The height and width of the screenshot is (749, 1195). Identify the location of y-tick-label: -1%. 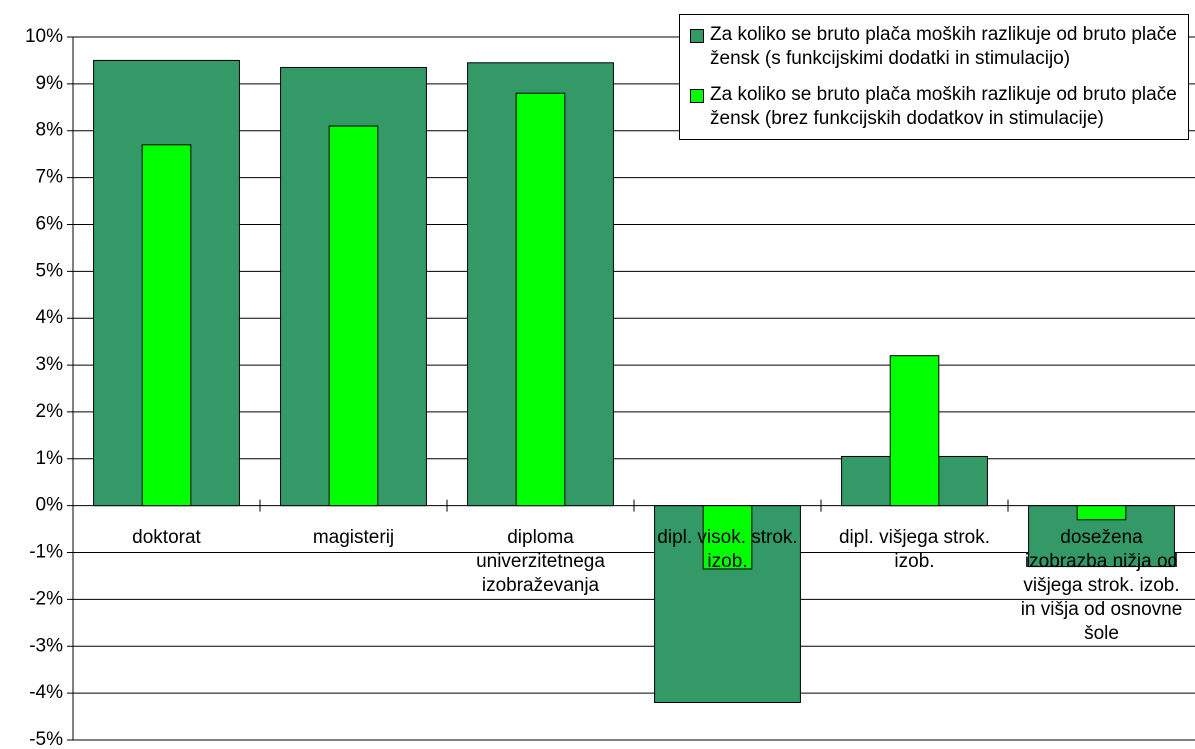
(46, 552).